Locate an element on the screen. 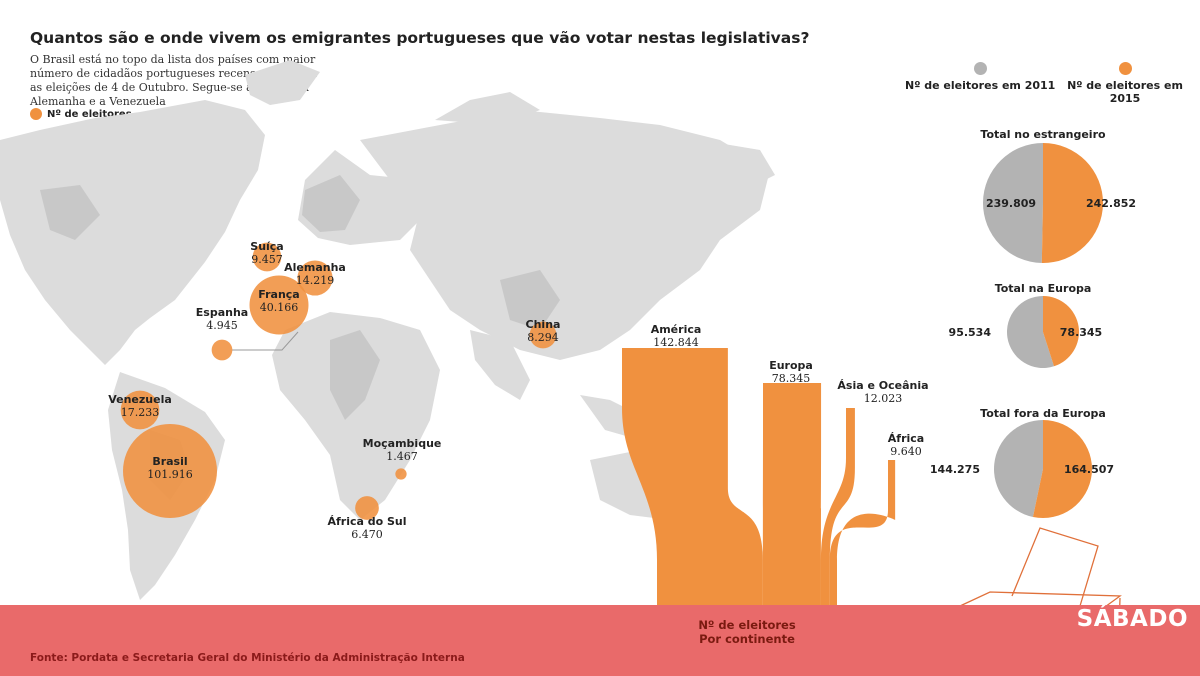 This screenshot has width=1200, height=676. bubble-label-mocambique: Moçambique is located at coordinates (402, 443).